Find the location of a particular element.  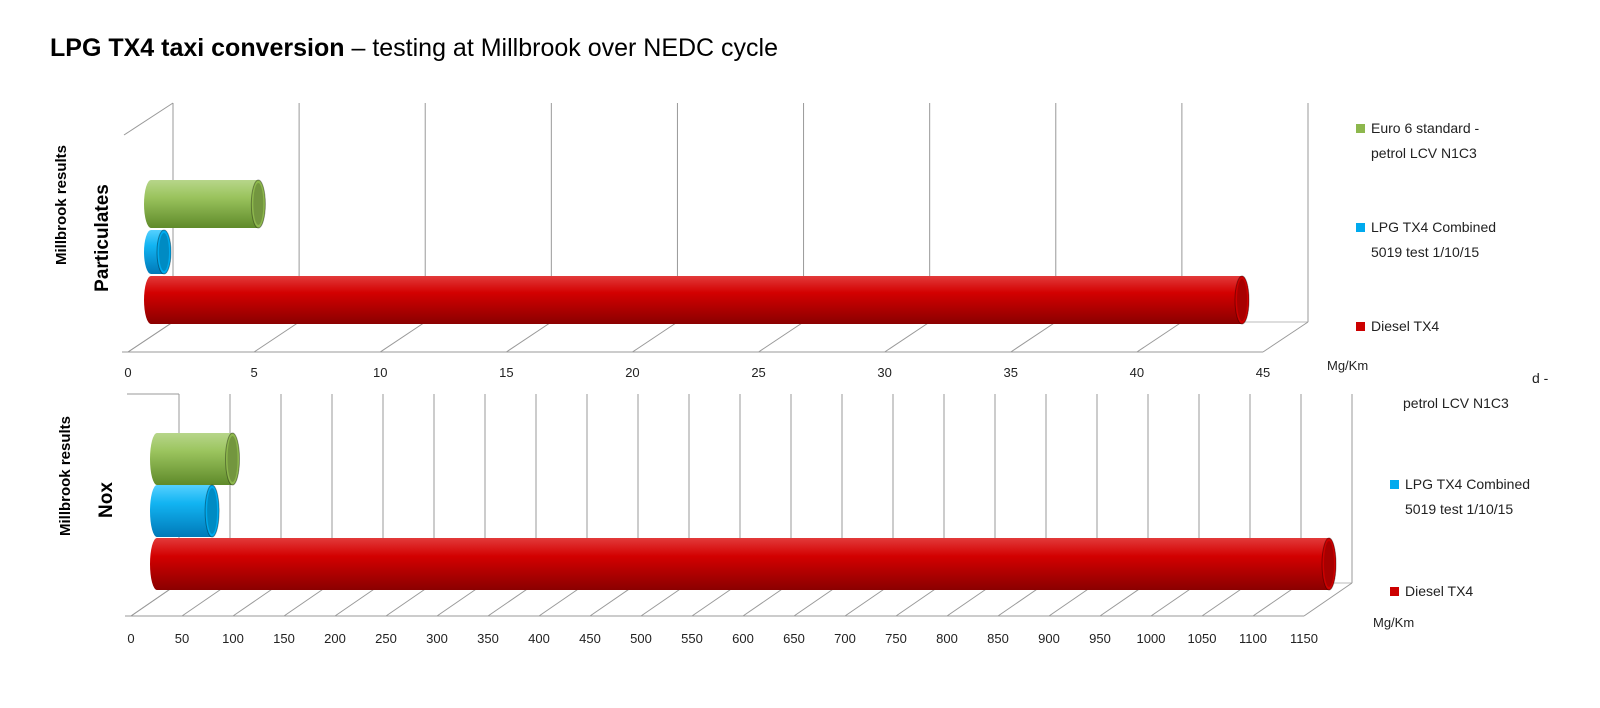

x-tick-label: 900 is located at coordinates (1049, 638).